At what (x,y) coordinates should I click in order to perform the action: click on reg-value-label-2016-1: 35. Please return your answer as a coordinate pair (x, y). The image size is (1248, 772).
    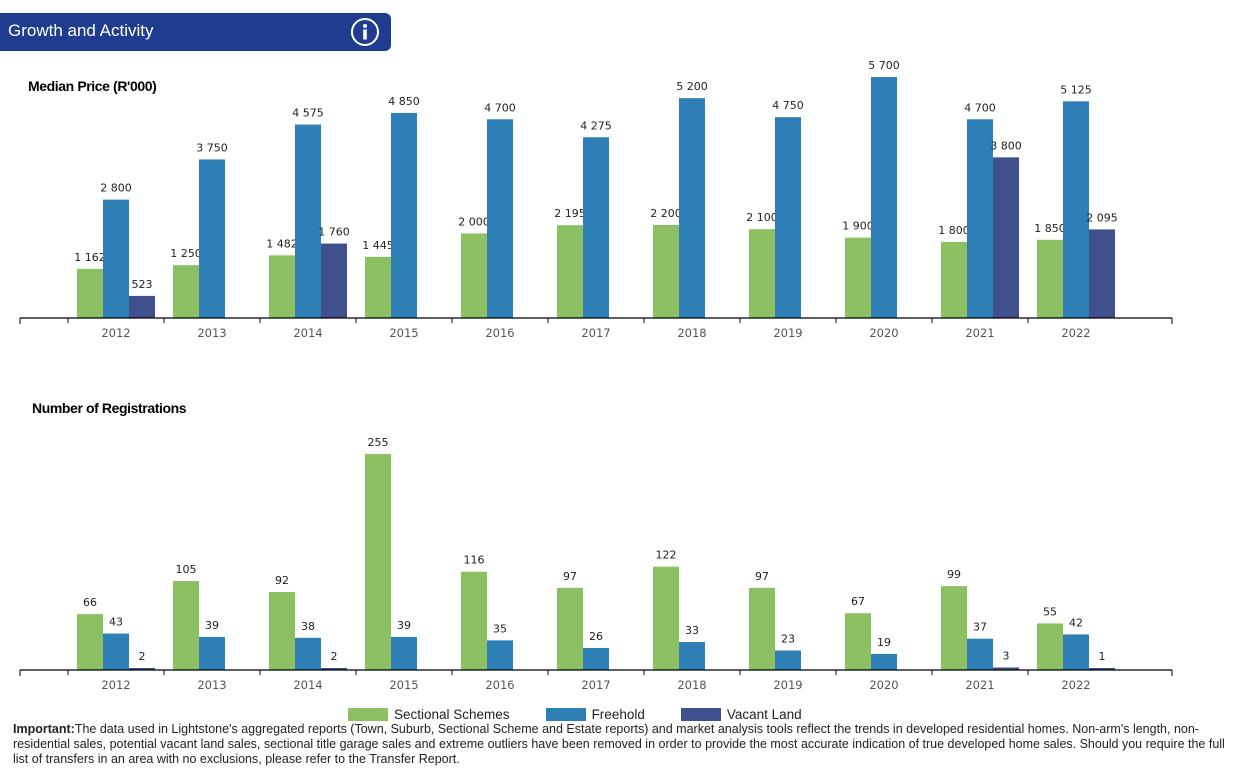
    Looking at the image, I should click on (500, 628).